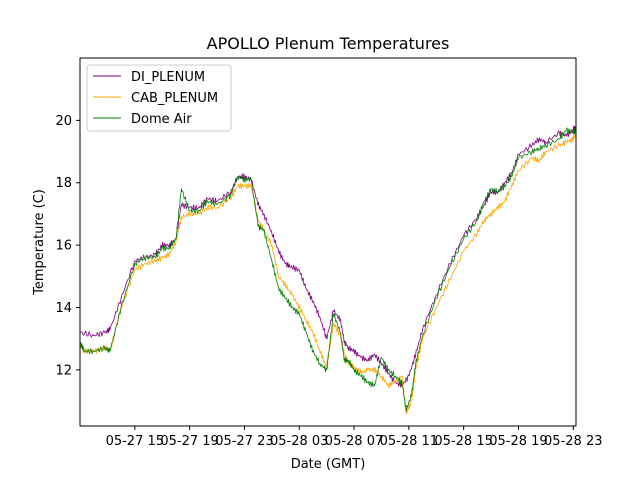 Image resolution: width=640 pixels, height=480 pixels. Describe the element at coordinates (168, 77) in the screenshot. I see `legend-label-di-plenum: DI_PLENUM` at that location.